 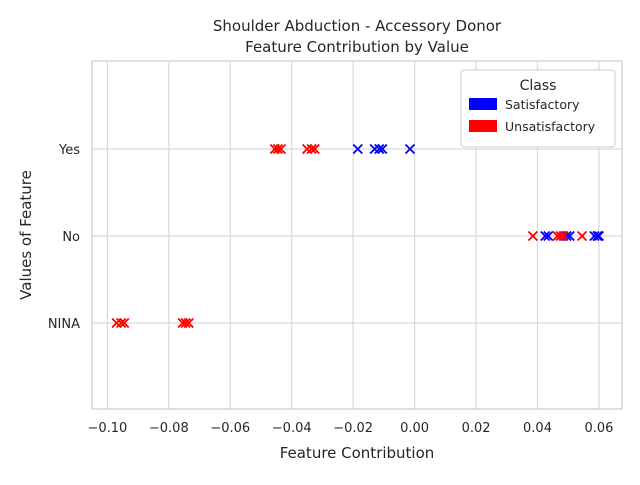 I want to click on y-tick-label: No, so click(x=71, y=237).